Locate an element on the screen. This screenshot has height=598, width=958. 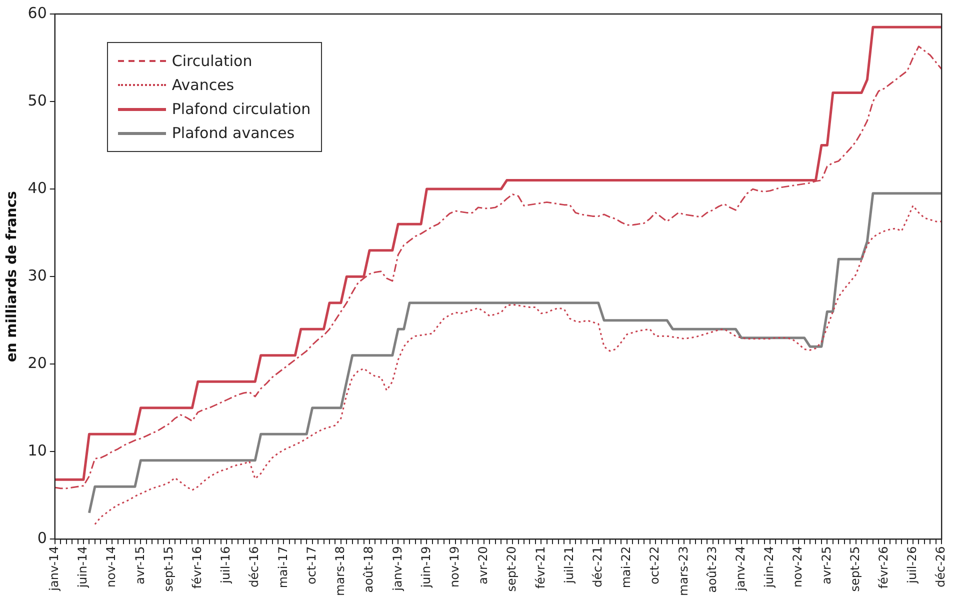
x-tick-label: juil-26 is located at coordinates (912, 565).